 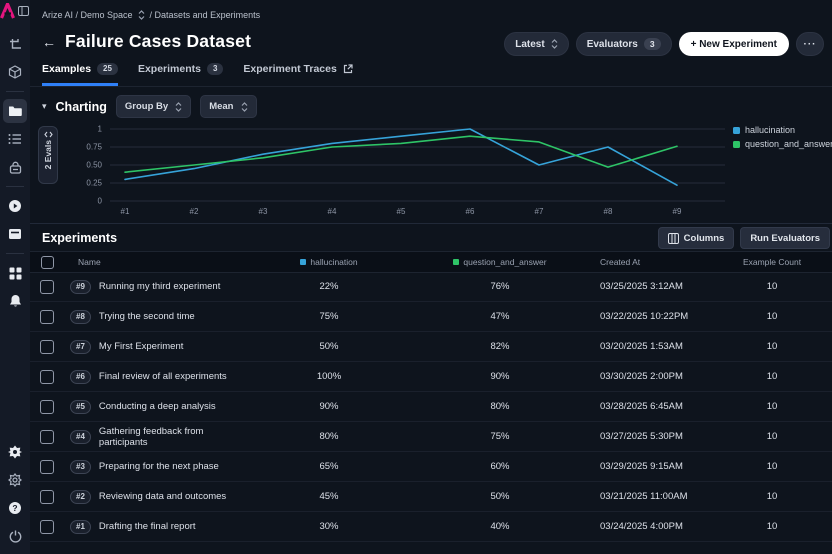 I want to click on back-arrow-icon: ←, so click(x=49, y=41).